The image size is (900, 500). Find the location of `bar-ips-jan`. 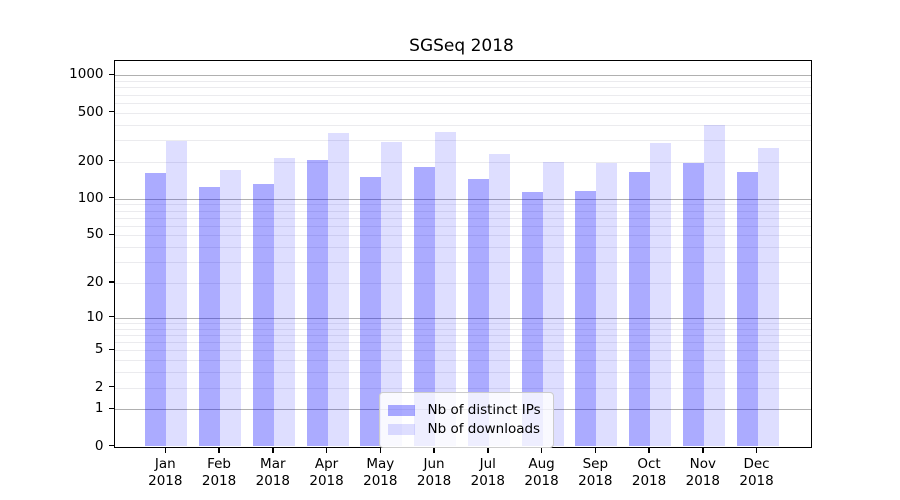

bar-ips-jan is located at coordinates (156, 309).